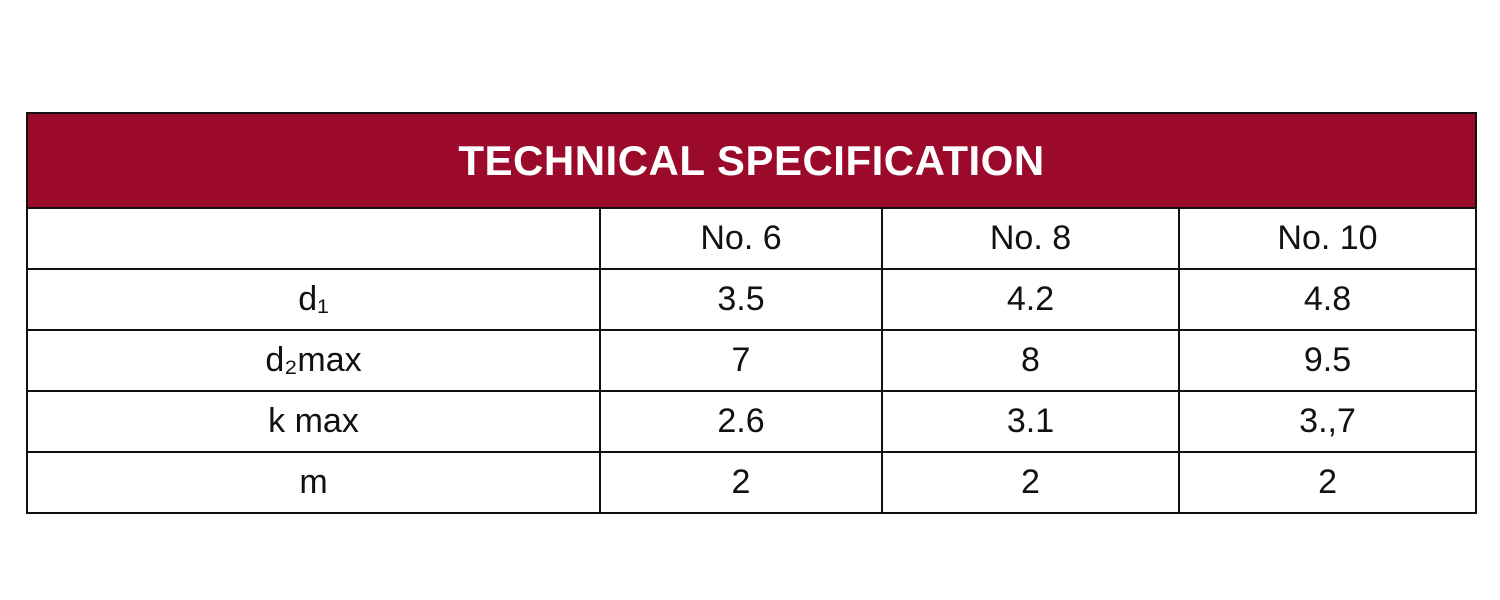  Describe the element at coordinates (1327, 299) in the screenshot. I see `cell: 4.8` at that location.